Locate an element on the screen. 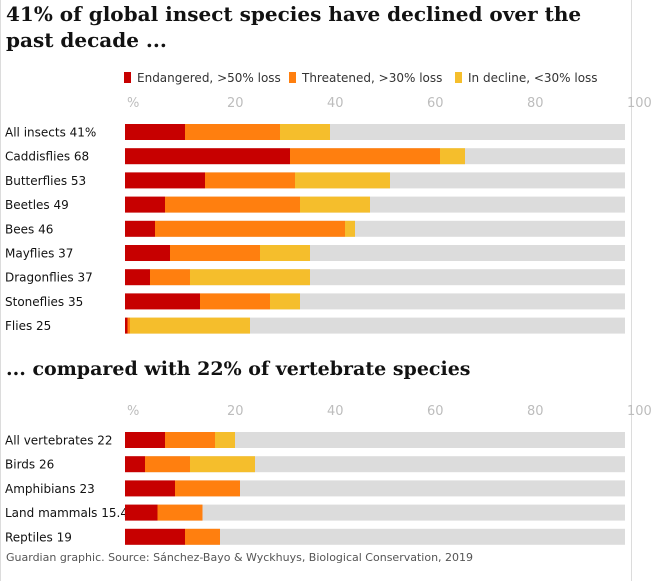 The height and width of the screenshot is (581, 672). chart2-tick-label-0: % is located at coordinates (133, 411).